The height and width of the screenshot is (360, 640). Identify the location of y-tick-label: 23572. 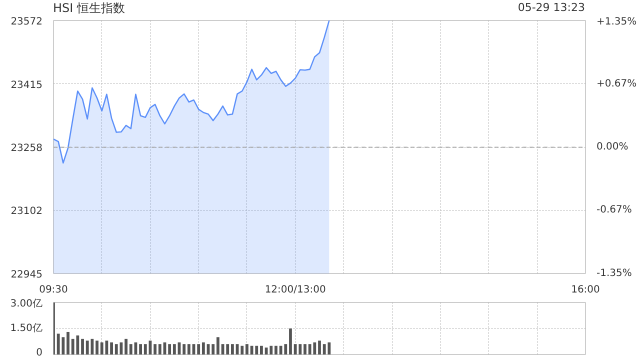
(26, 22).